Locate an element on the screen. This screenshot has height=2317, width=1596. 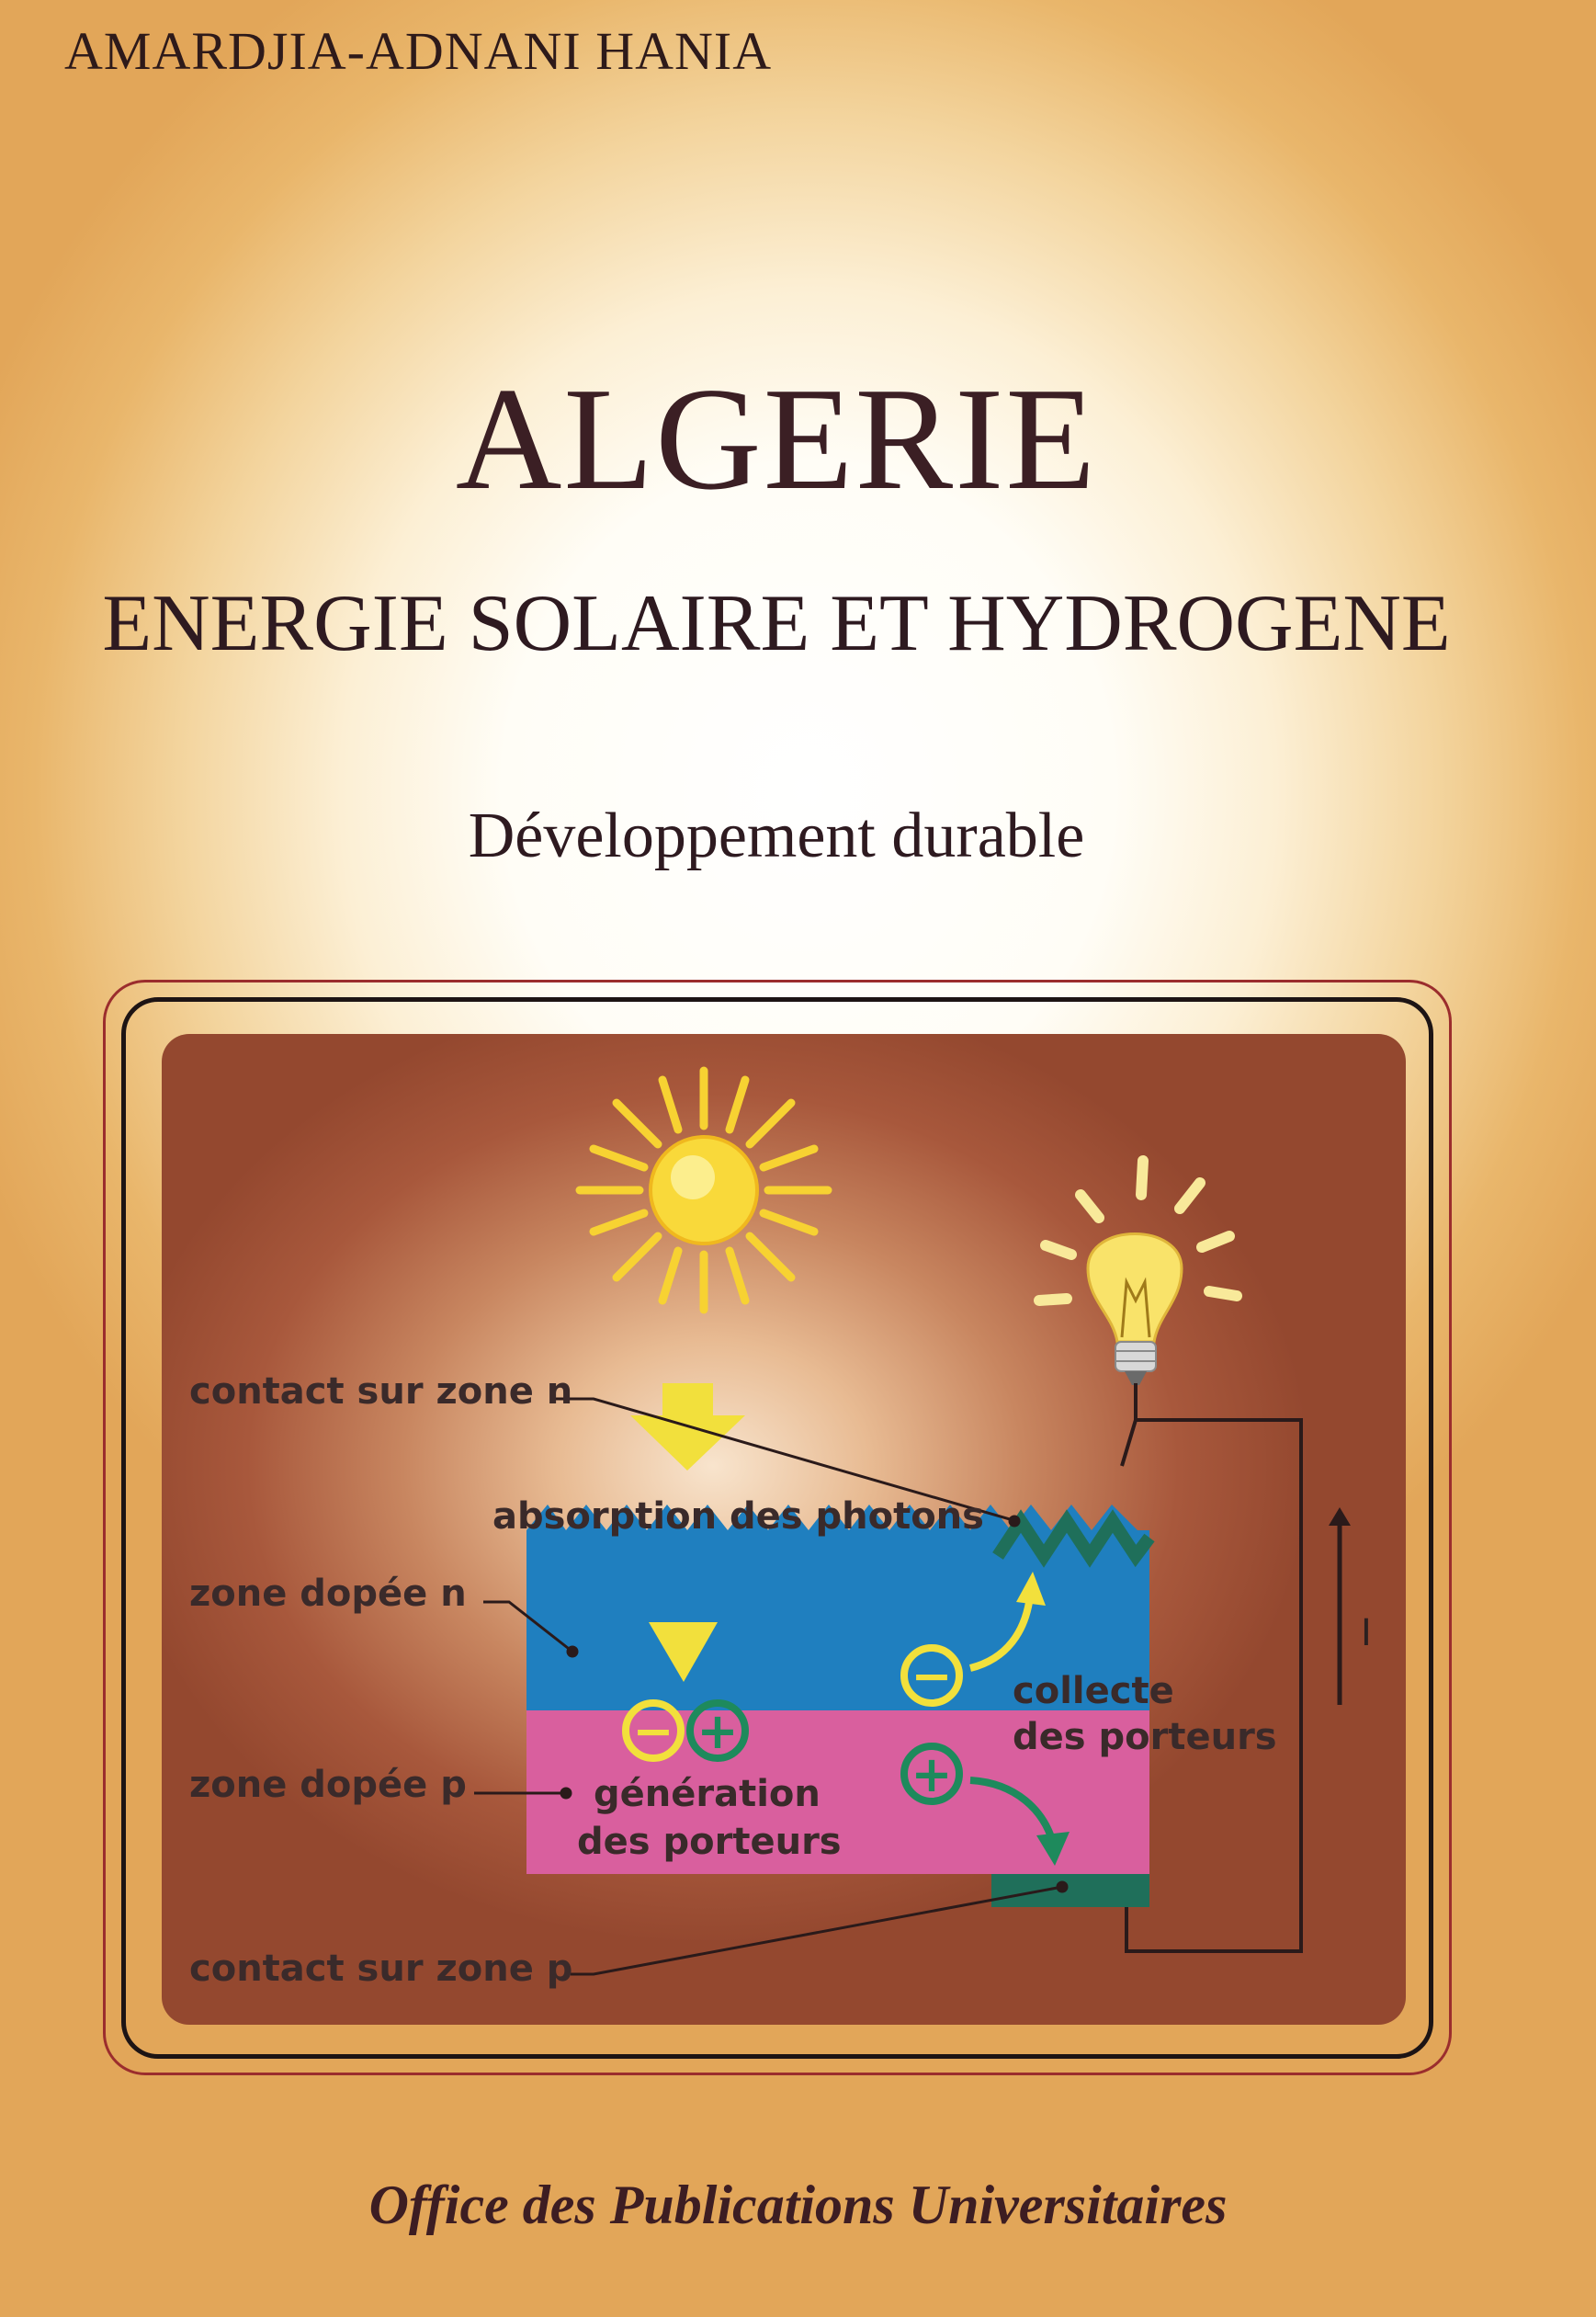
current-label: I is located at coordinates (1367, 1633).